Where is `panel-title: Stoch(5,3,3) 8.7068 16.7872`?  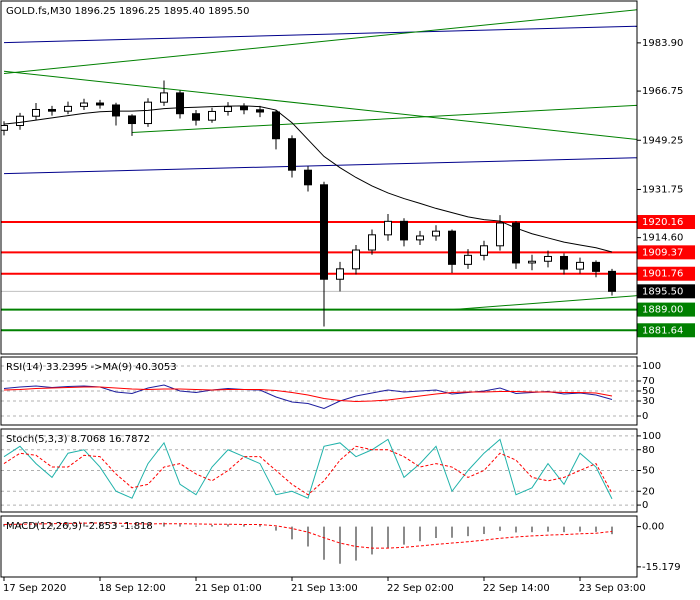
panel-title: Stoch(5,3,3) 8.7068 16.7872 is located at coordinates (78, 439).